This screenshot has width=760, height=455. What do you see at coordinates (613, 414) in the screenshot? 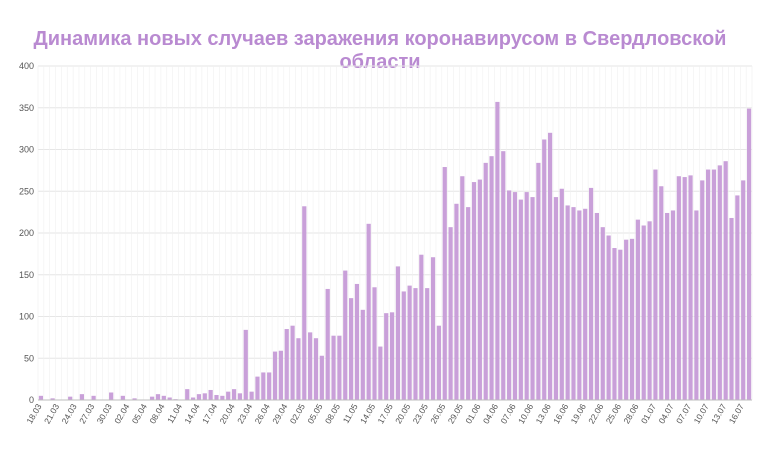
I see `x-tick-label: 25.06` at bounding box center [613, 414].